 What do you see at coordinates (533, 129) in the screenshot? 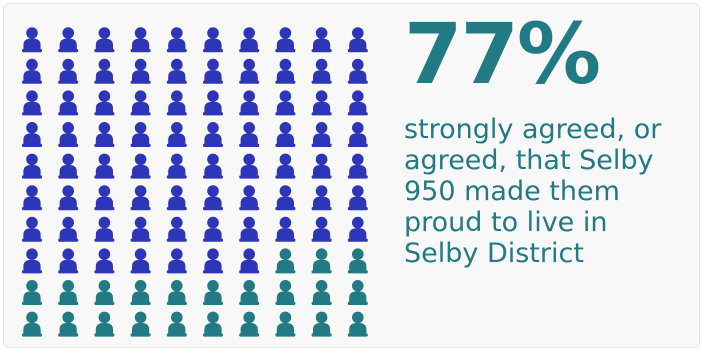
I see `caption-line: strongly agreed, or` at bounding box center [533, 129].